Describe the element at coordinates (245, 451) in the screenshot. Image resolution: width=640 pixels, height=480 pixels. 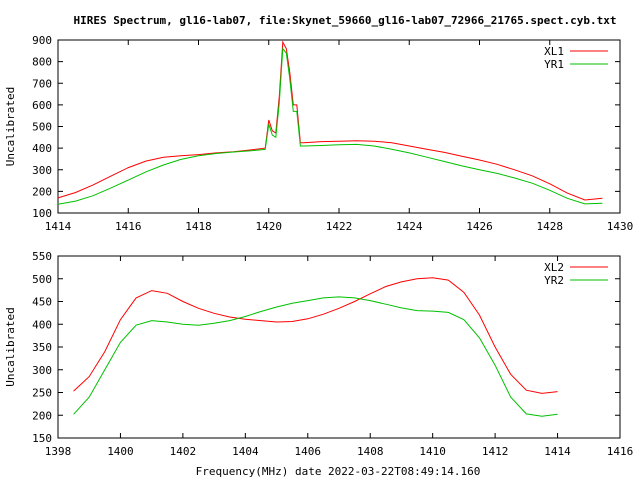
I see `x-tick-label: 1404` at that location.